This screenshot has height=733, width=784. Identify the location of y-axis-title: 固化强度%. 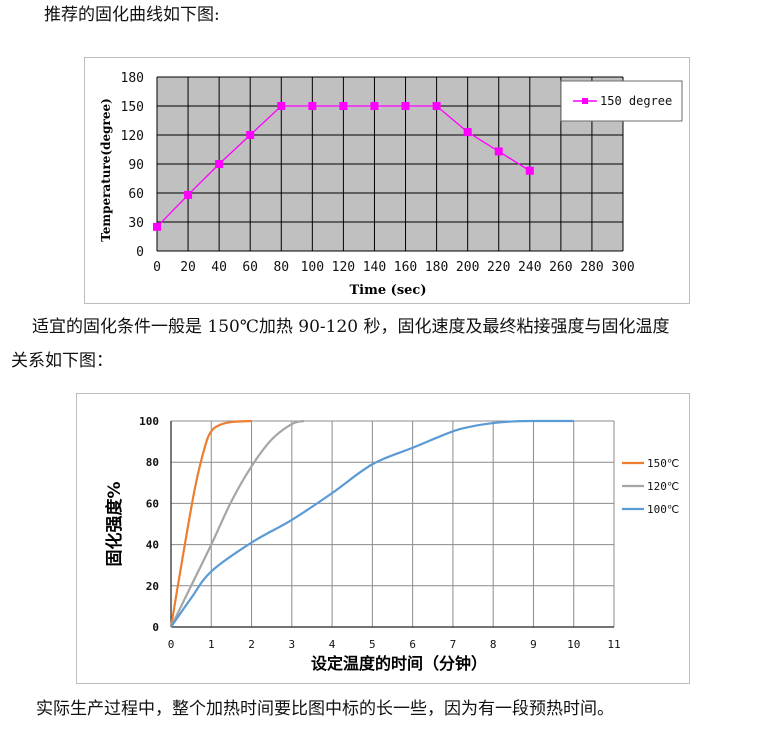
(114, 523).